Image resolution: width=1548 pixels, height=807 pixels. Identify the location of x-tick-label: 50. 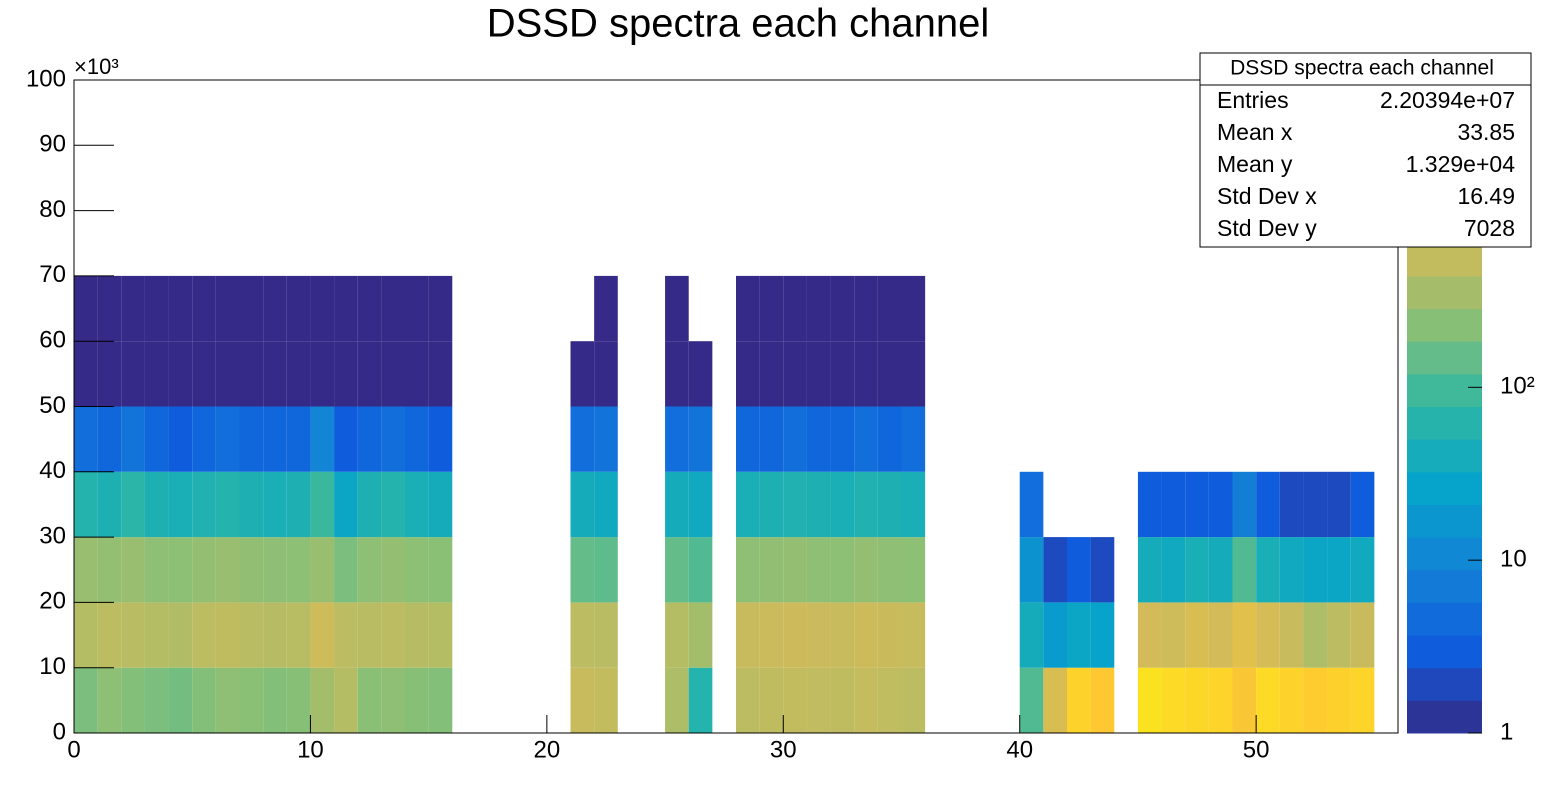
(1256, 749).